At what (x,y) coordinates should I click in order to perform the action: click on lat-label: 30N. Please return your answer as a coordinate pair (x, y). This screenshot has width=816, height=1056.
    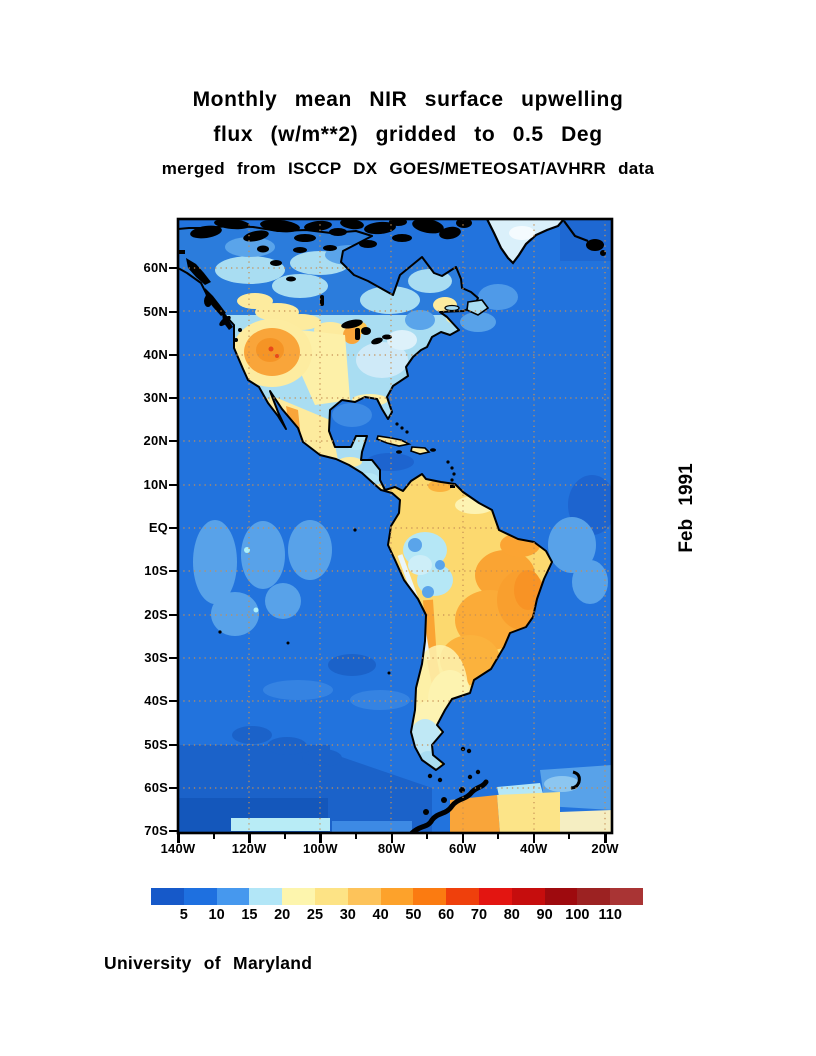
    Looking at the image, I should click on (155, 398).